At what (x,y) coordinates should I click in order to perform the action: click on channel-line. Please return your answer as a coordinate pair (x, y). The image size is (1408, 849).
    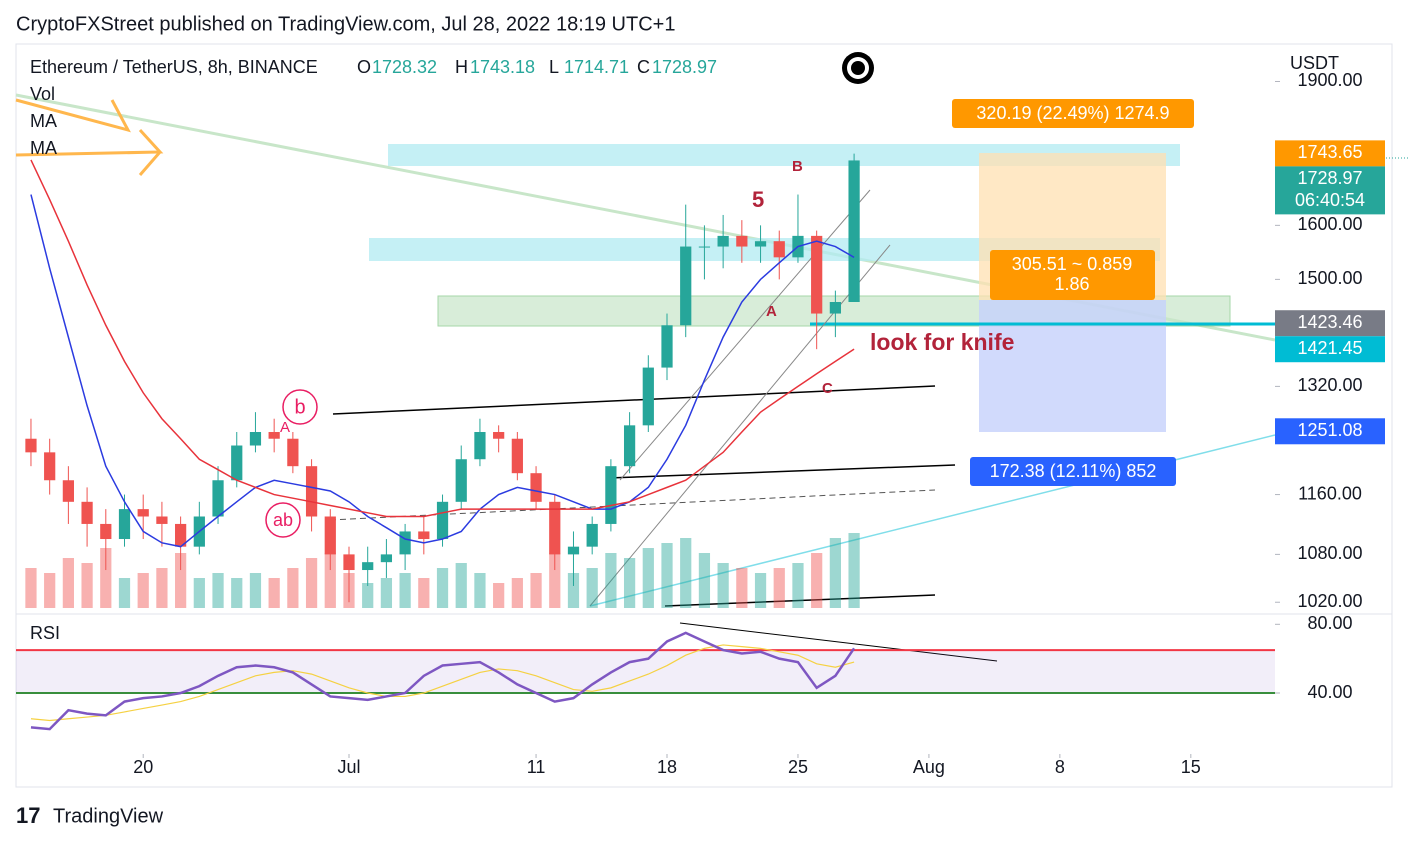
    Looking at the image, I should click on (745, 335).